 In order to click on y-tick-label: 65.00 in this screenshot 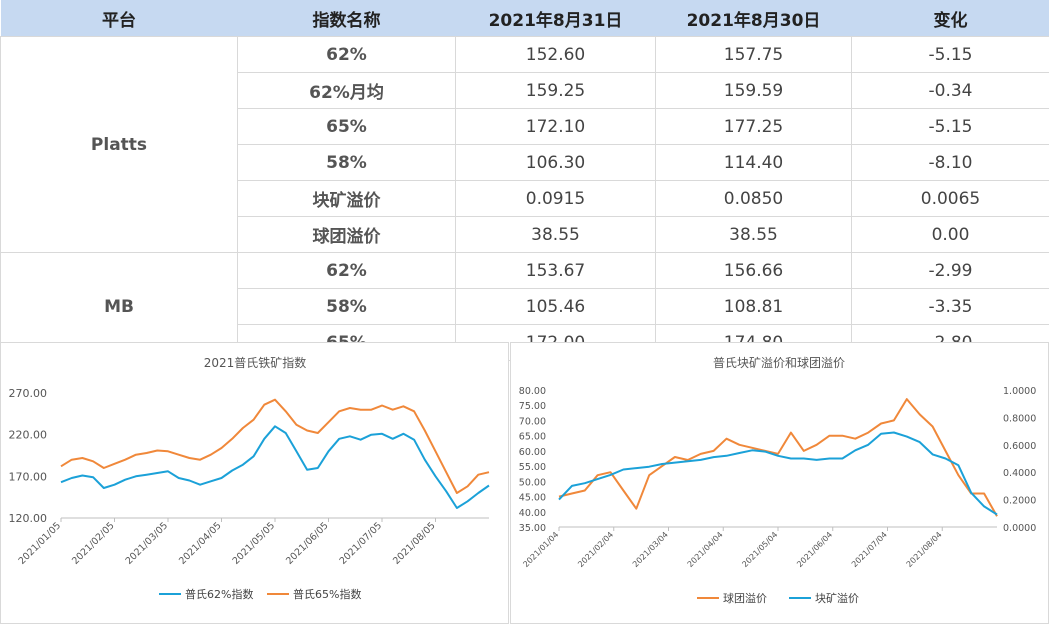, I will do `click(532, 437)`.